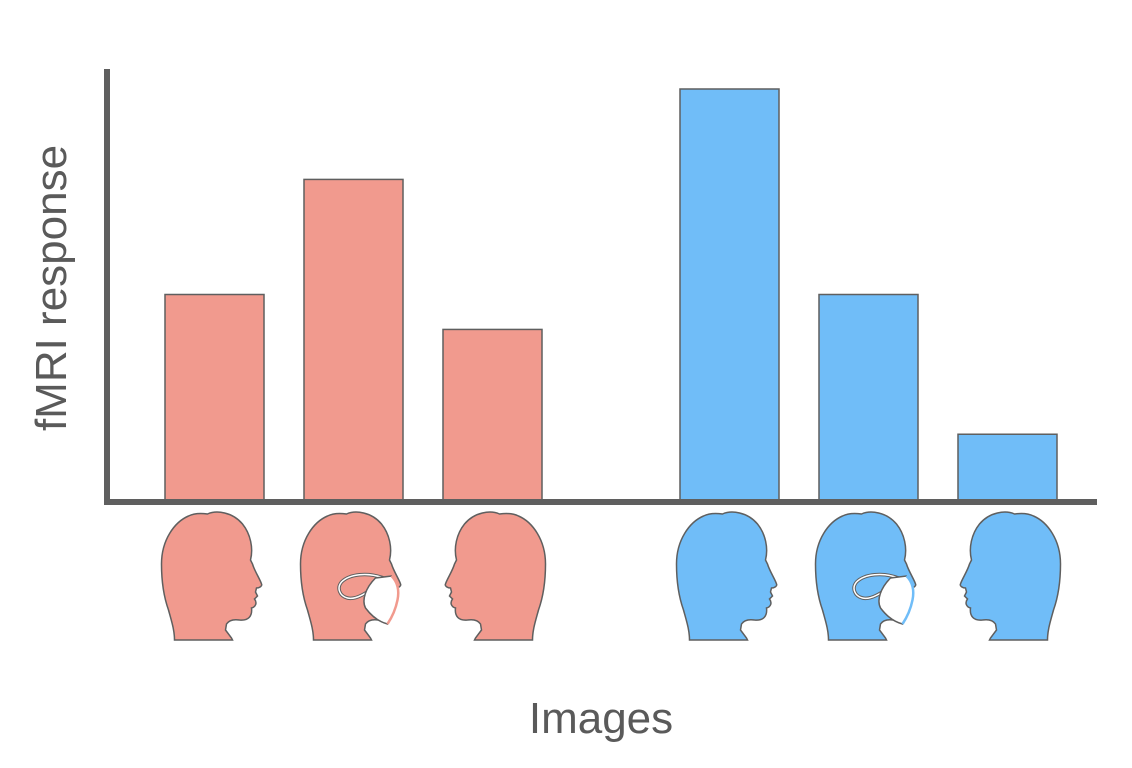 This screenshot has width=1132, height=768. Describe the element at coordinates (601, 718) in the screenshot. I see `x-axis-title: Images` at that location.